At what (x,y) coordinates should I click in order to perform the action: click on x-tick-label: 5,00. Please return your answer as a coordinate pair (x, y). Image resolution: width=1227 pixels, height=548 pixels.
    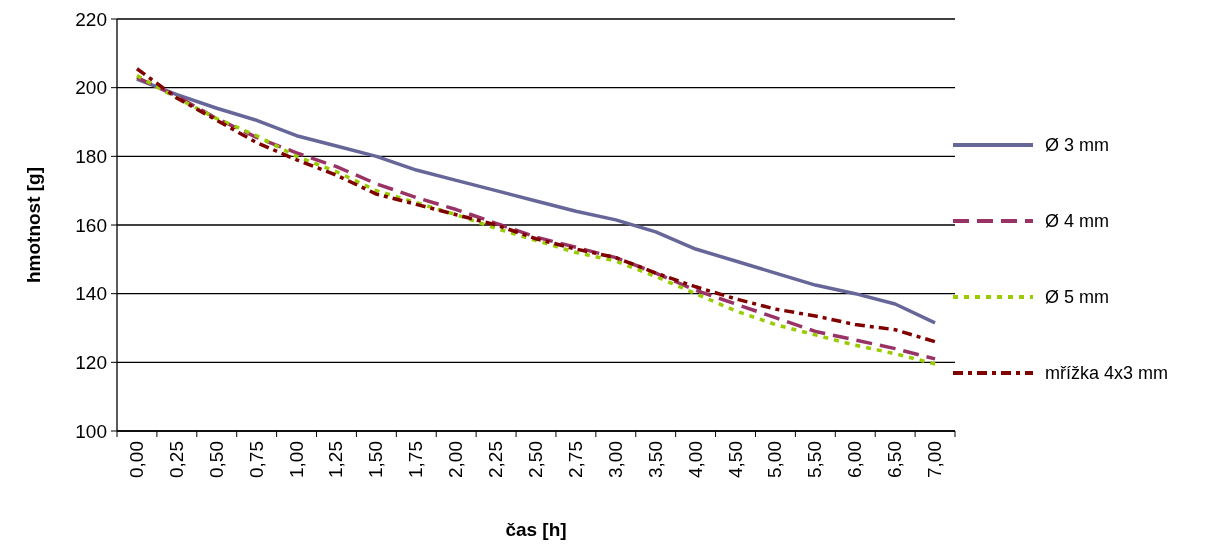
    Looking at the image, I should click on (775, 459).